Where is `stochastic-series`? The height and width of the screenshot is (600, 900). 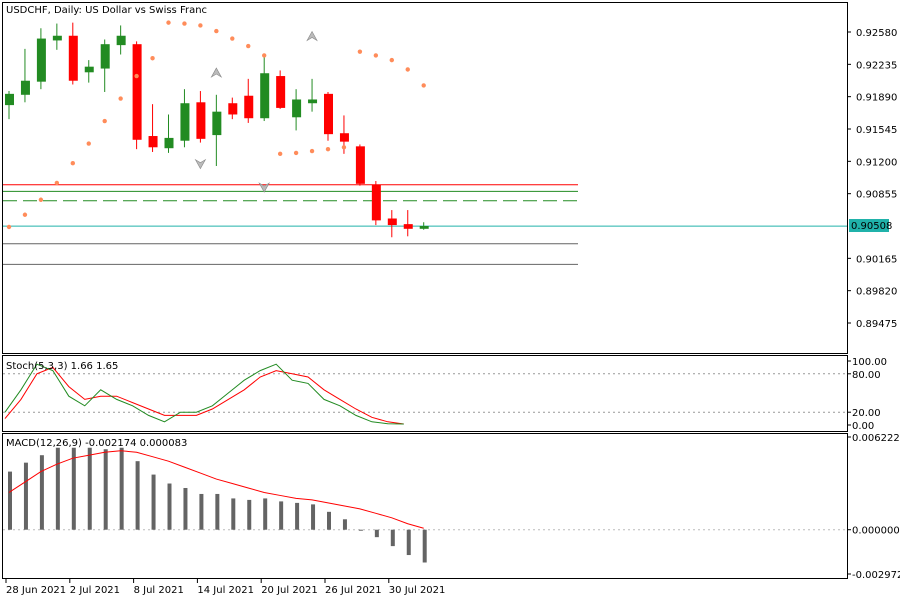
stochastic-series is located at coordinates (425, 394).